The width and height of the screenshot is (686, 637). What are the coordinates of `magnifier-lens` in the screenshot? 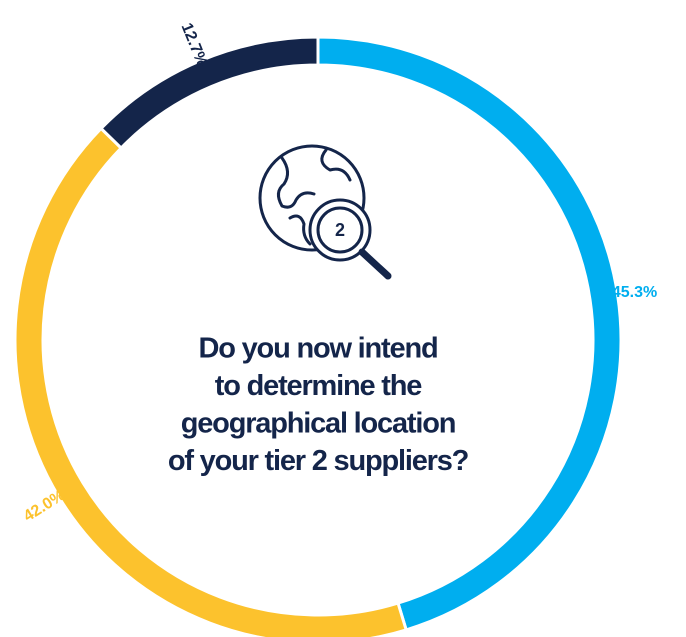 It's located at (340, 230).